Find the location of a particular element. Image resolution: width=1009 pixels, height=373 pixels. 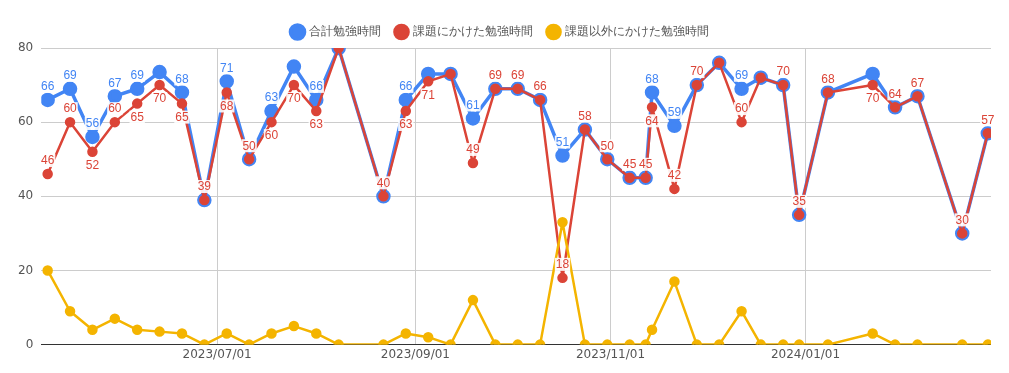

data-label: 61 is located at coordinates (473, 104).